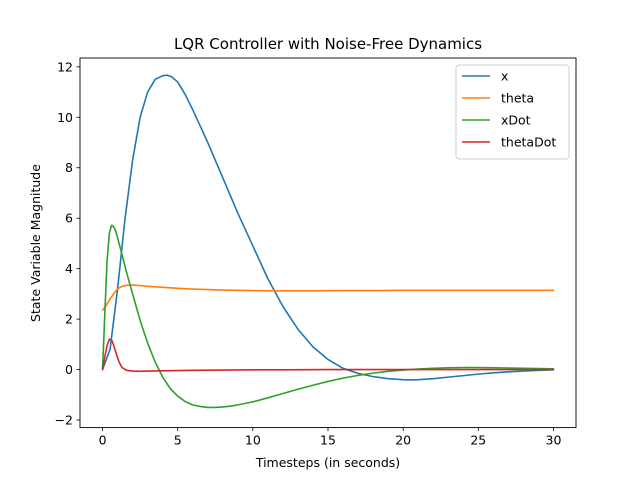  What do you see at coordinates (69, 319) in the screenshot?
I see `y-tick-label: 2` at bounding box center [69, 319].